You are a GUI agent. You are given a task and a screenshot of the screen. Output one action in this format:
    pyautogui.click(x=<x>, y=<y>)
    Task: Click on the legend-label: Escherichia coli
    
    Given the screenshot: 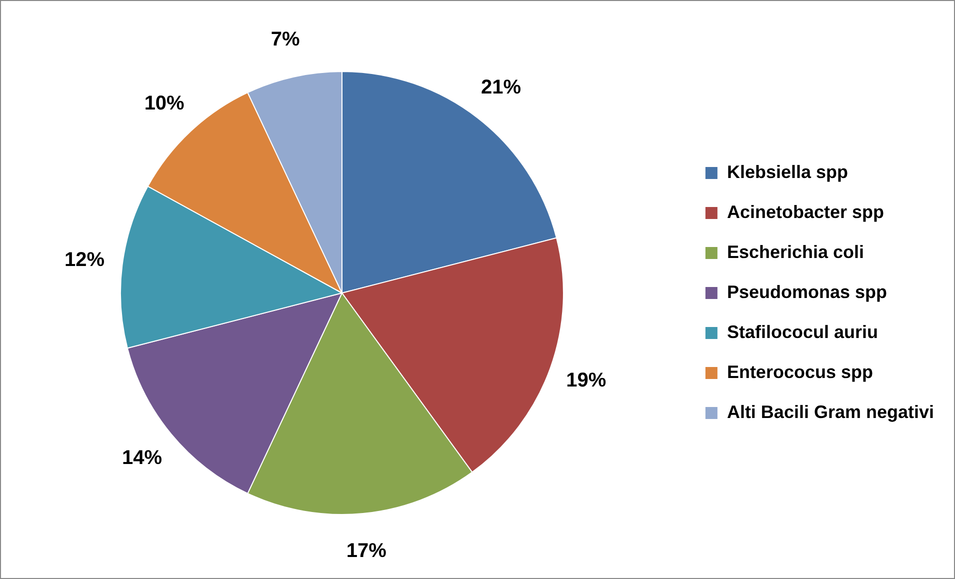 What is the action you would take?
    pyautogui.click(x=795, y=252)
    